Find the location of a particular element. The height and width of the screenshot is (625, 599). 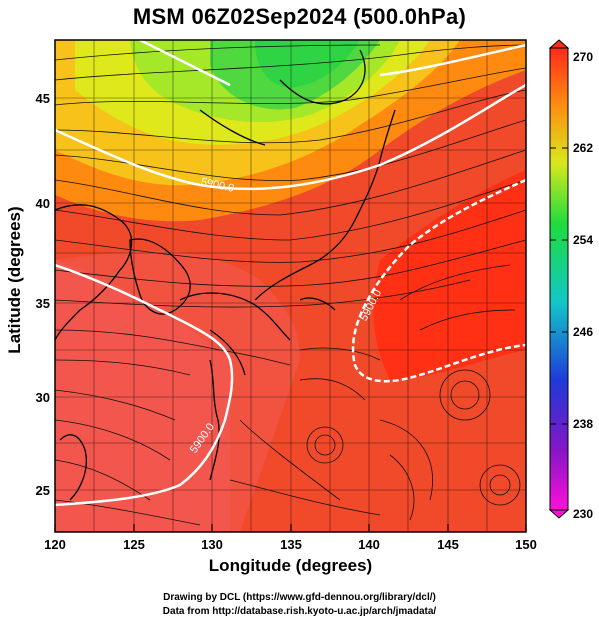

colorbar is located at coordinates (559, 279).